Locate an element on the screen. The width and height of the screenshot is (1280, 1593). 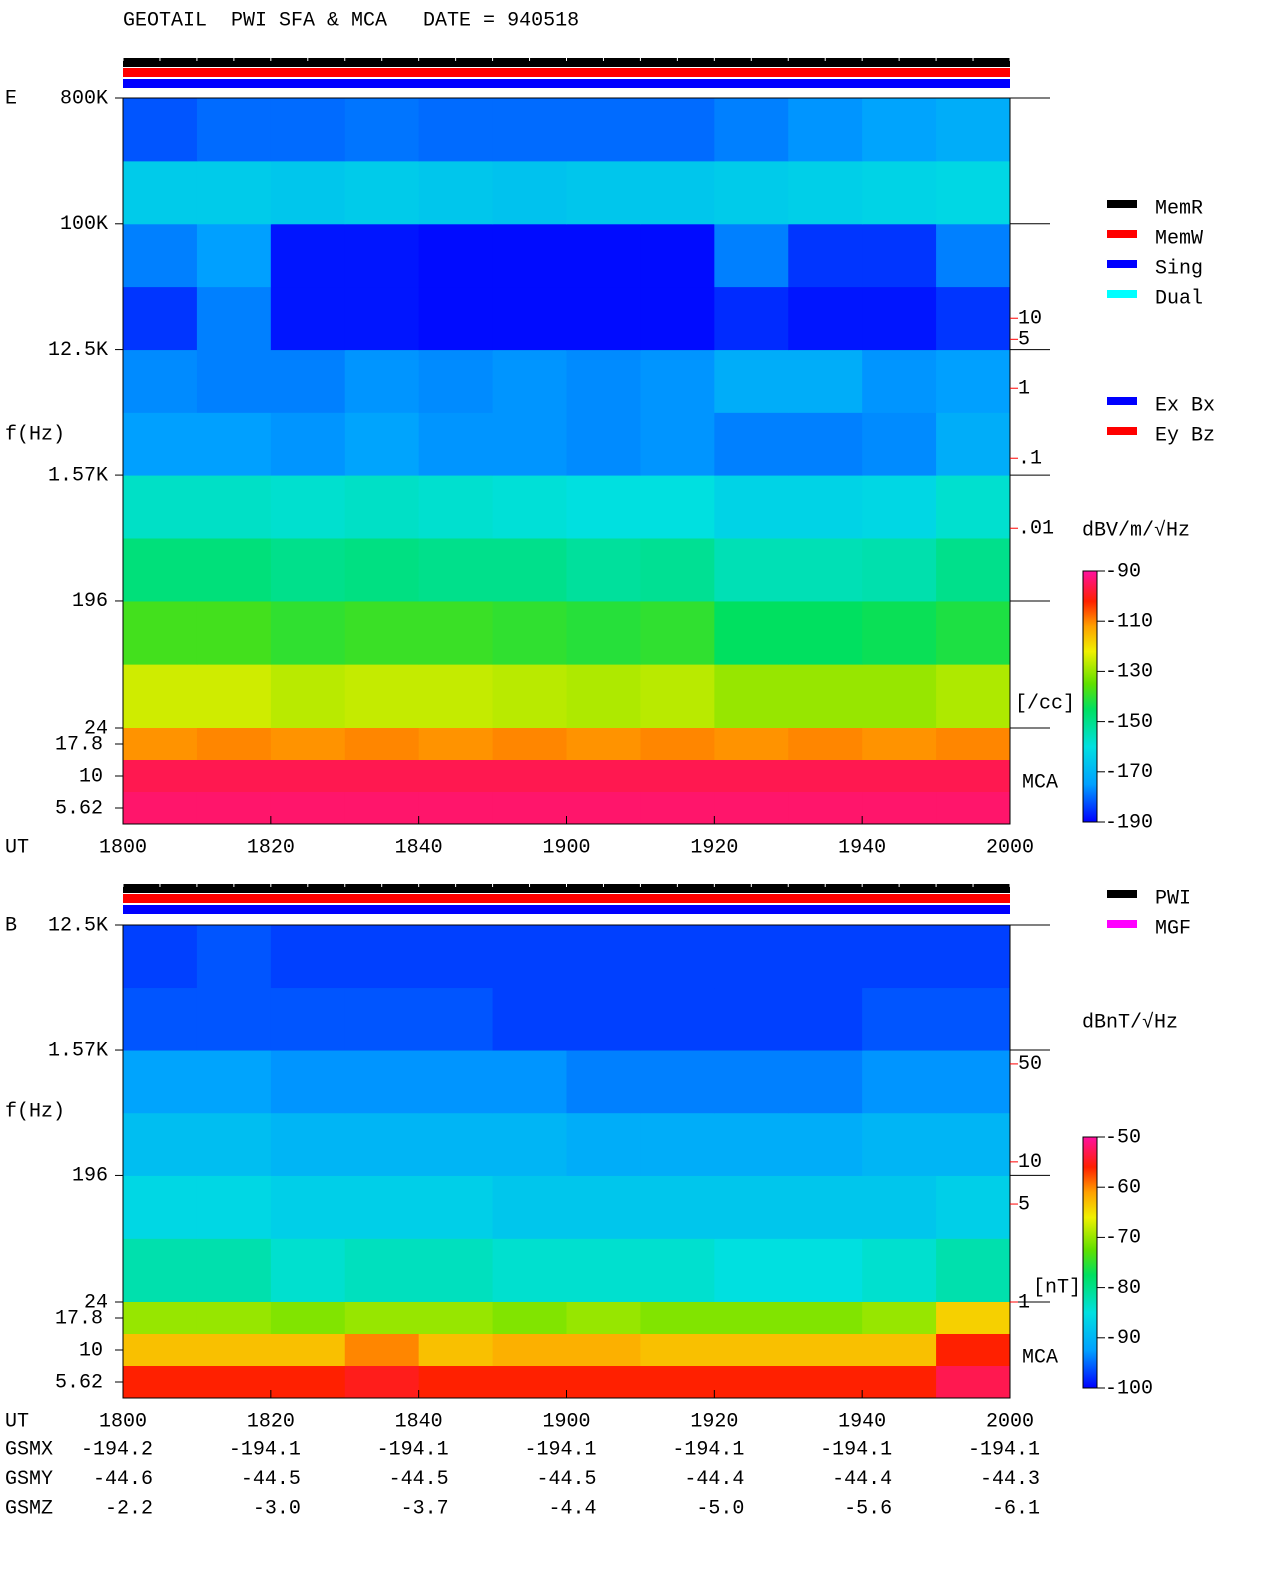
y-axis-label: f(Hz) is located at coordinates (35, 434).